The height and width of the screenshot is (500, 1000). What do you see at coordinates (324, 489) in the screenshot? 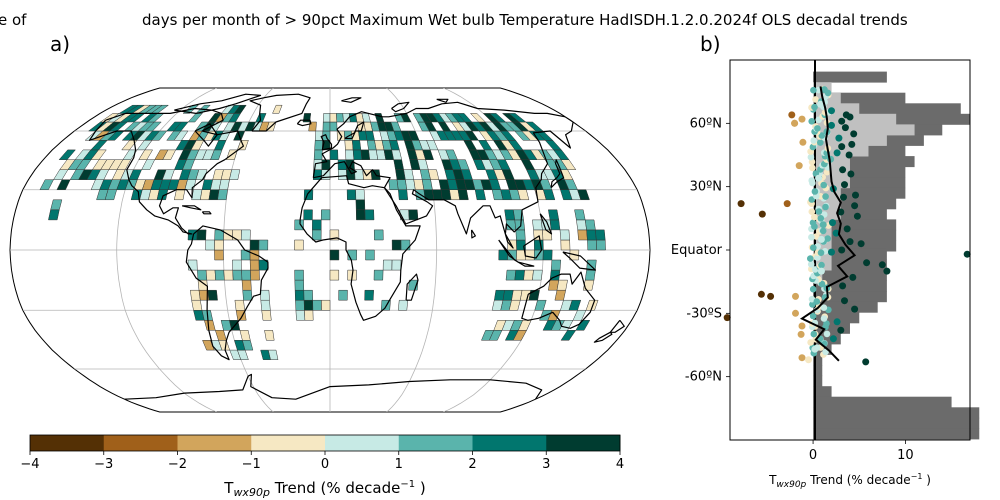
I see `colorbar-label: Twx90p Trend (% decade−1 )` at bounding box center [324, 489].